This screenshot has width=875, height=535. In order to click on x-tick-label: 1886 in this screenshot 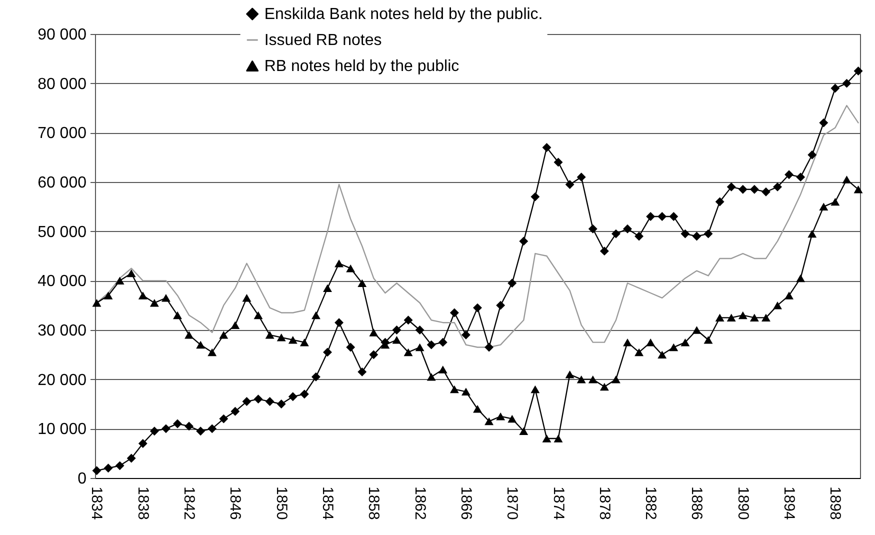, I will do `click(697, 503)`.